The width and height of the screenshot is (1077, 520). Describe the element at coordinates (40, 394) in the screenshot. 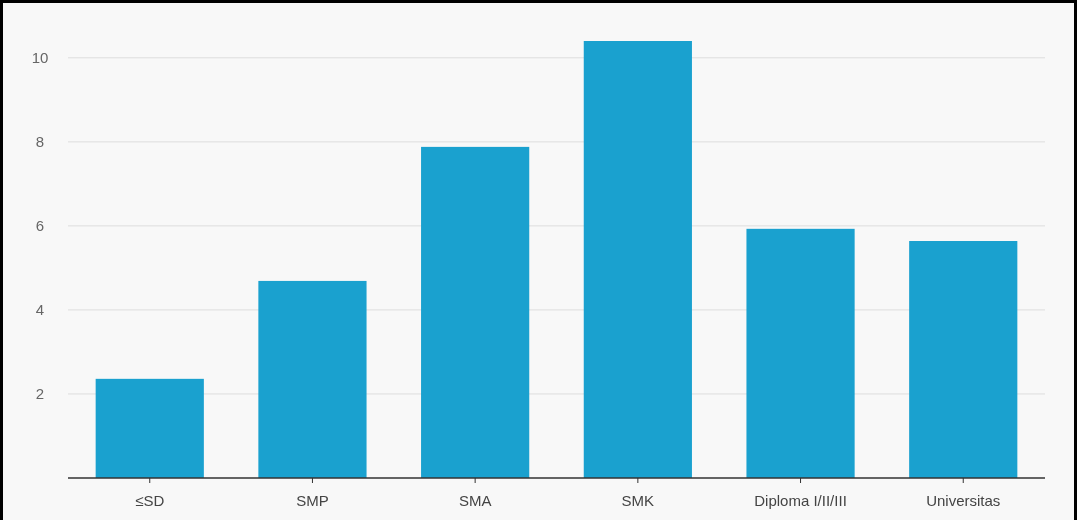

I see `y-tick-label: 2` at that location.